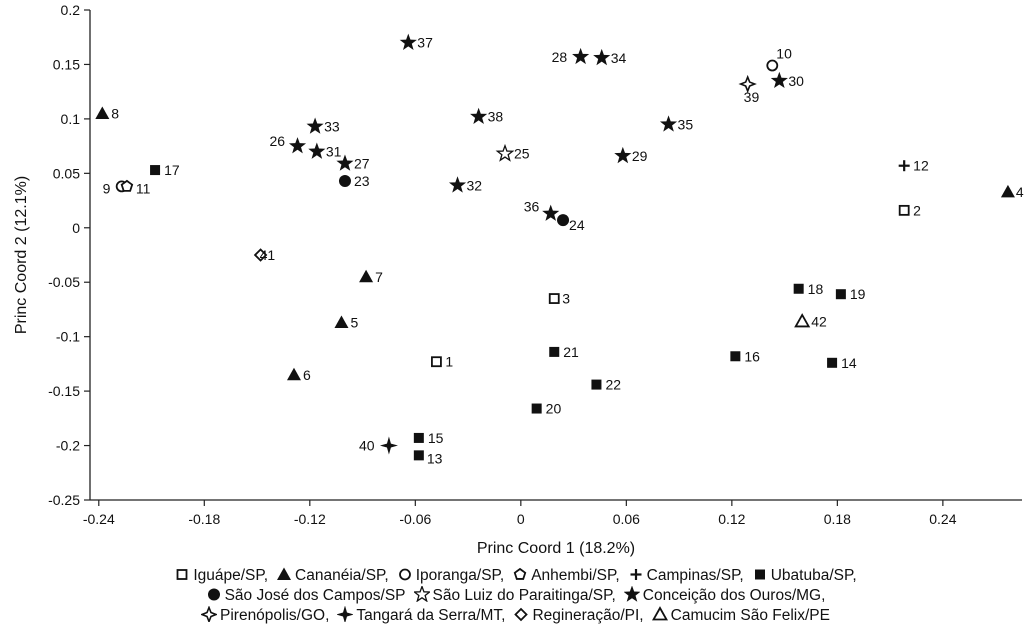 The image size is (1031, 642). I want to click on legend-item: Campinas/SP,, so click(686, 576).